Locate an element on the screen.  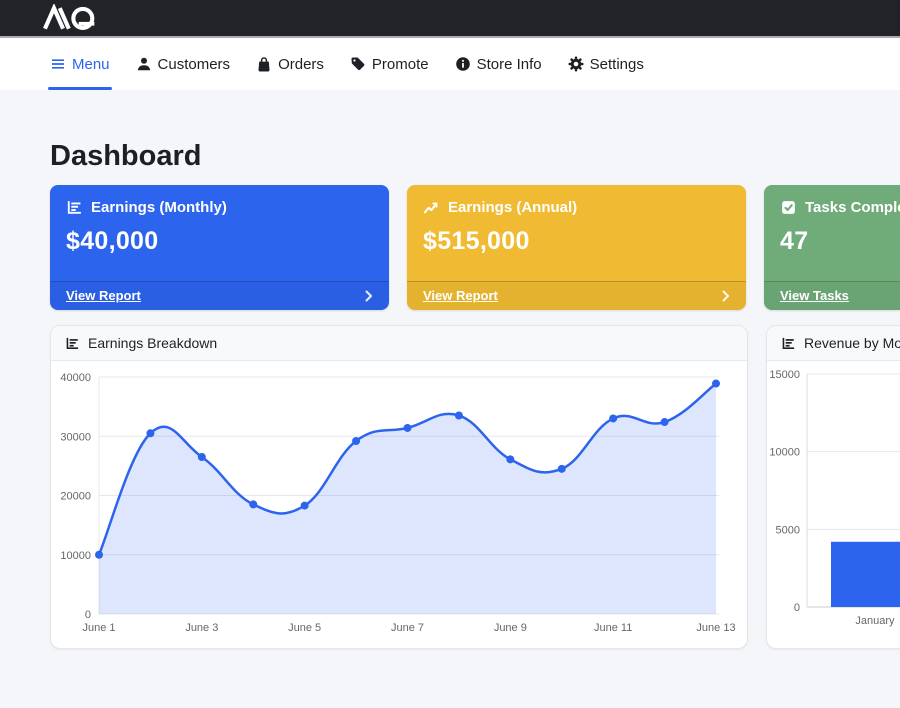
nav-item-settings: Settings is located at coordinates (606, 64).